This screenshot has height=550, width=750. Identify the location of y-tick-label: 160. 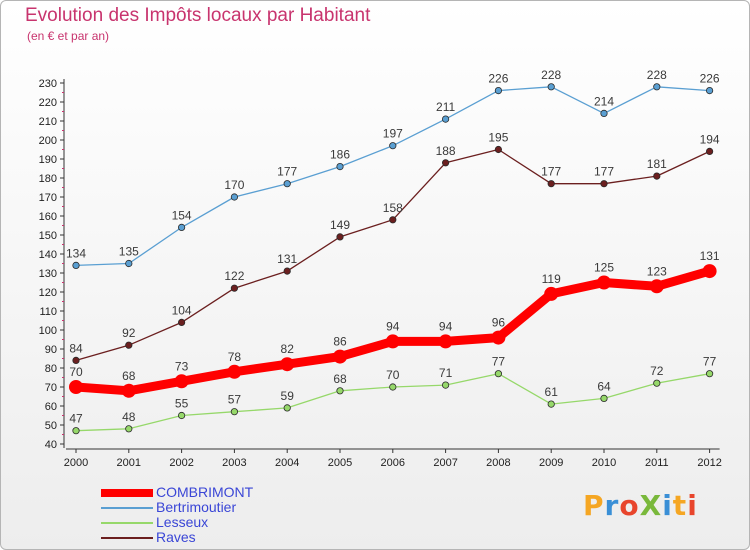
(48, 217).